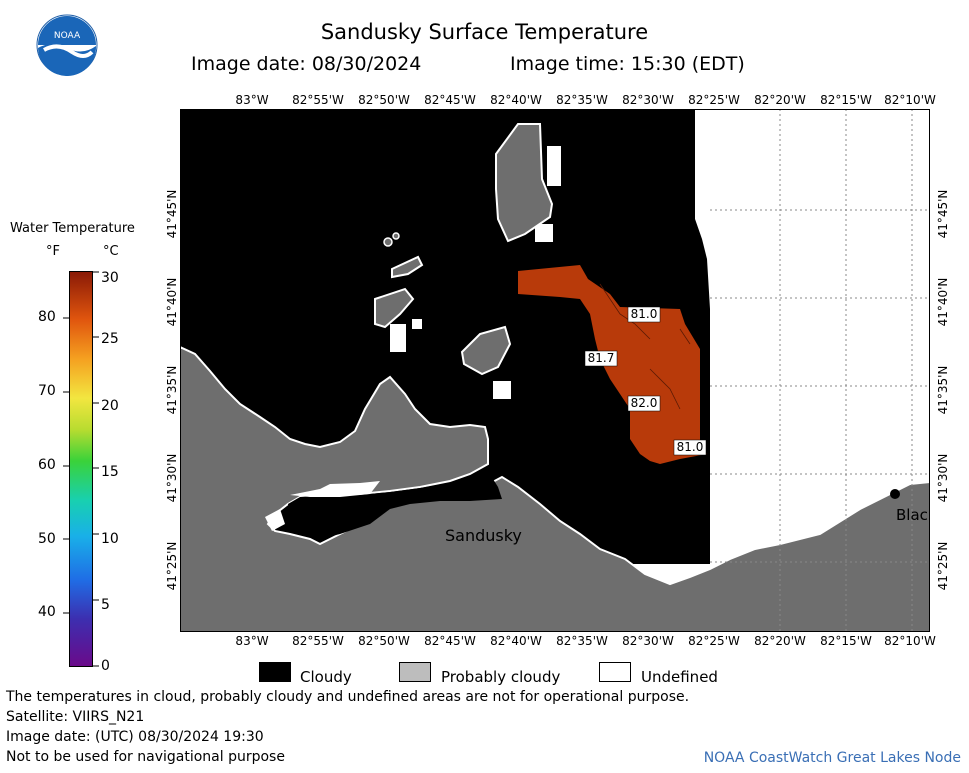 The height and width of the screenshot is (773, 969). Describe the element at coordinates (407, 267) in the screenshot. I see `island-small` at that location.